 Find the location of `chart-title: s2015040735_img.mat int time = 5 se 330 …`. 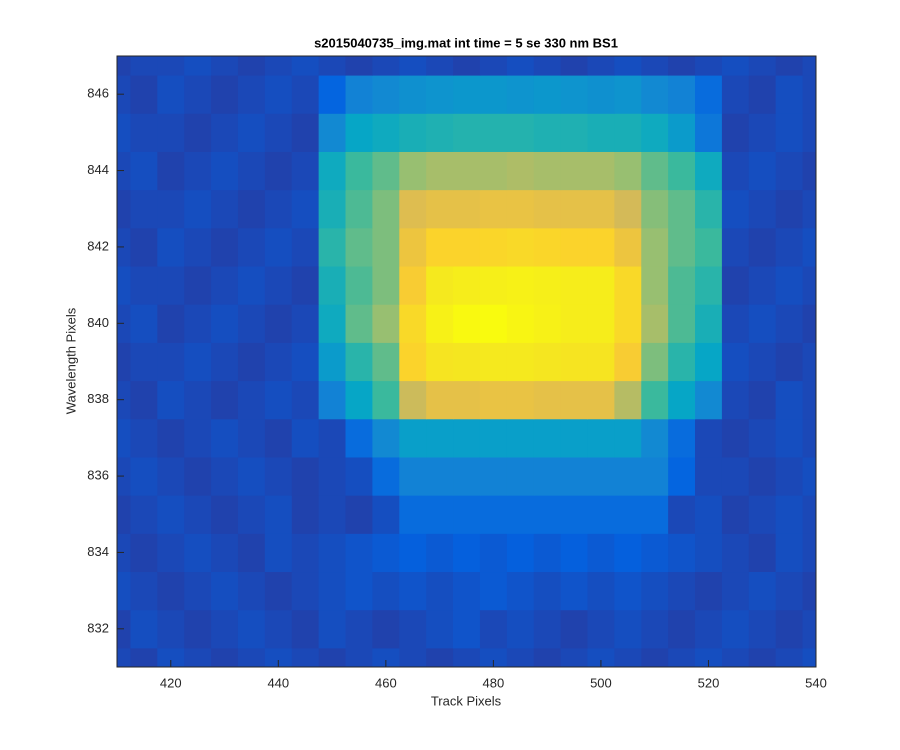

chart-title: s2015040735_img.mat int time = 5 se 330 … is located at coordinates (466, 42).